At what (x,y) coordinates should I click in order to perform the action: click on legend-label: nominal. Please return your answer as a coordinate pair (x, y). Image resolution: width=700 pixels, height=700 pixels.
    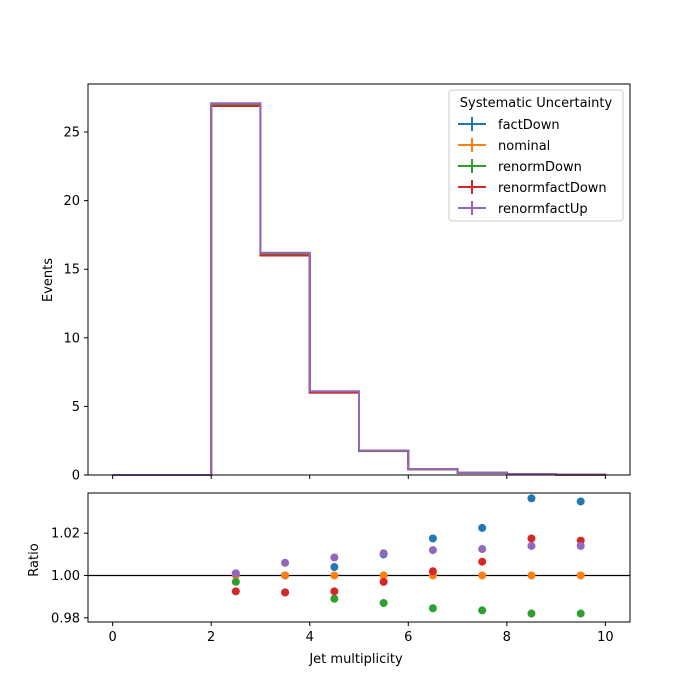
    Looking at the image, I should click on (524, 146).